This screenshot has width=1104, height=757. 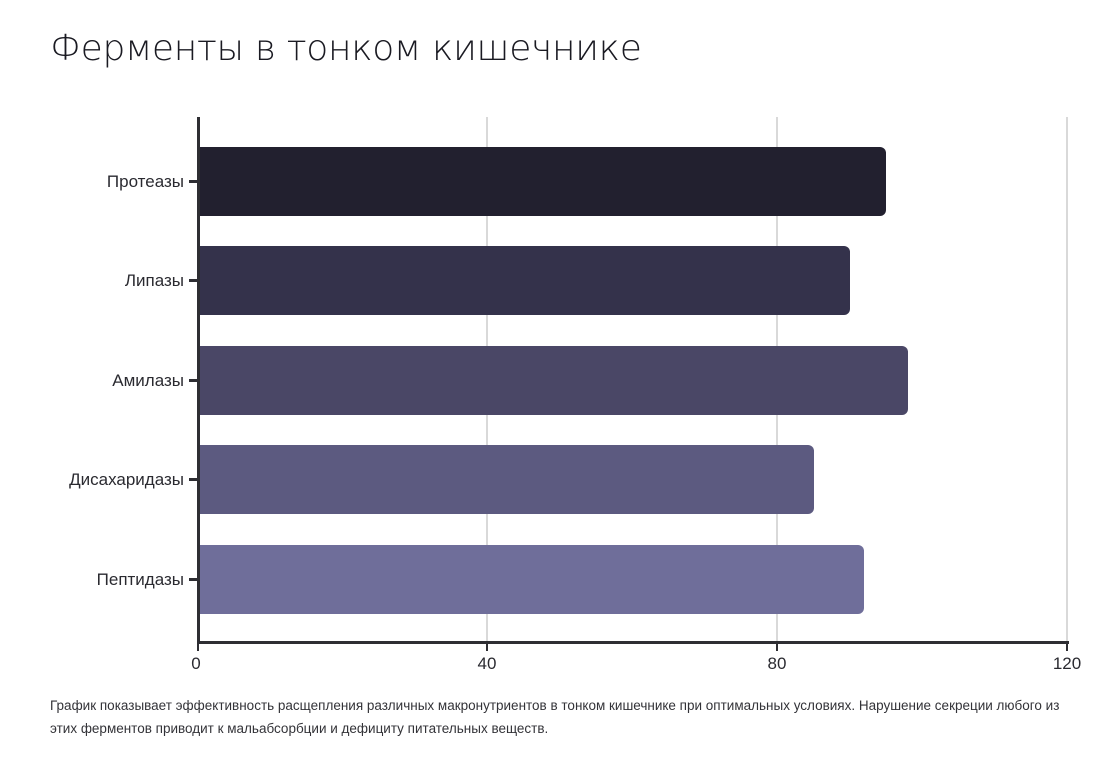 What do you see at coordinates (198, 380) in the screenshot?
I see `y-axis-line` at bounding box center [198, 380].